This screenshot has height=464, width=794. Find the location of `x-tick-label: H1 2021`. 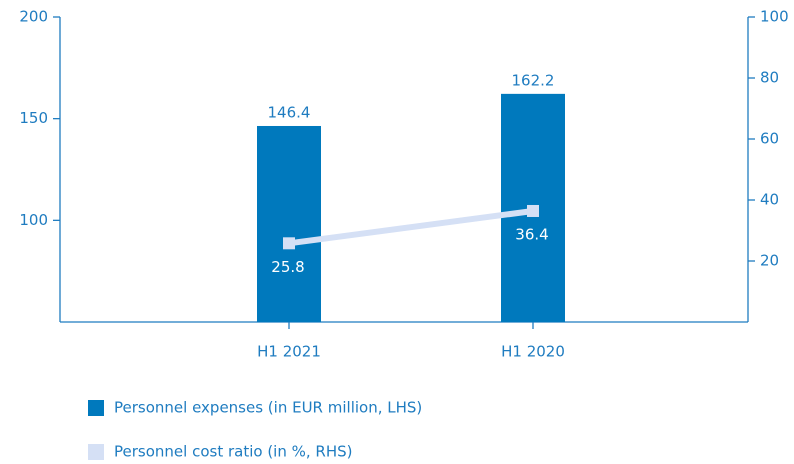

x-tick-label: H1 2021 is located at coordinates (289, 352).